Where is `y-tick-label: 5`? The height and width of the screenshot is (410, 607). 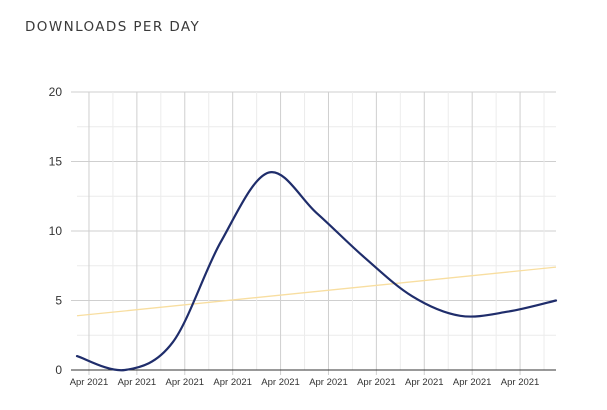
y-tick-label: 5 is located at coordinates (58, 301).